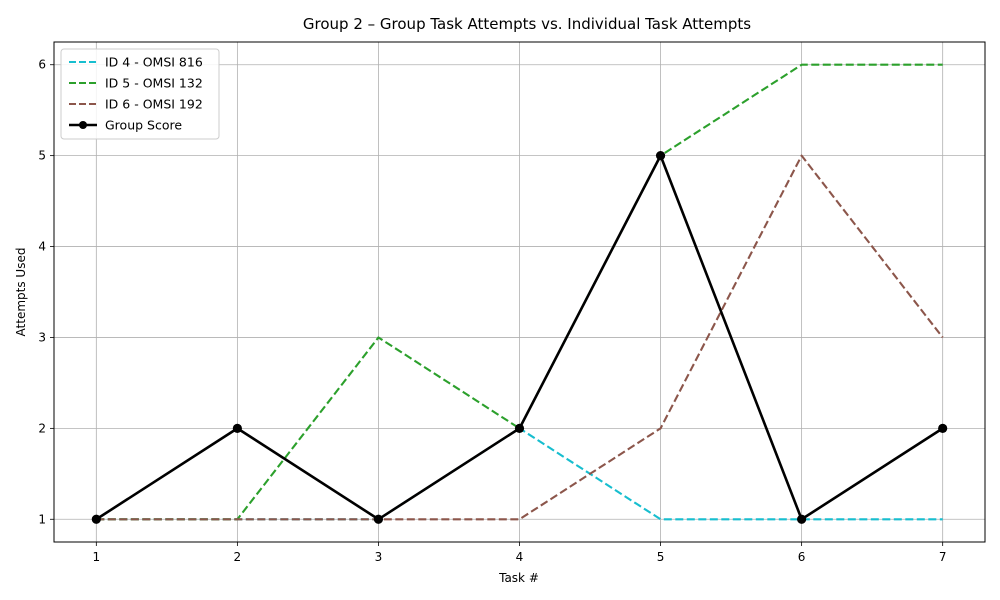 The image size is (1000, 600). What do you see at coordinates (238, 557) in the screenshot?
I see `x-tick-label: 2` at bounding box center [238, 557].